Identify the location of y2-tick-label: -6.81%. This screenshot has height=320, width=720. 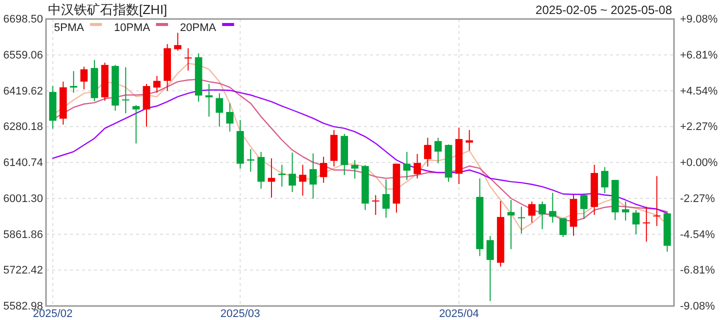
(698, 270).